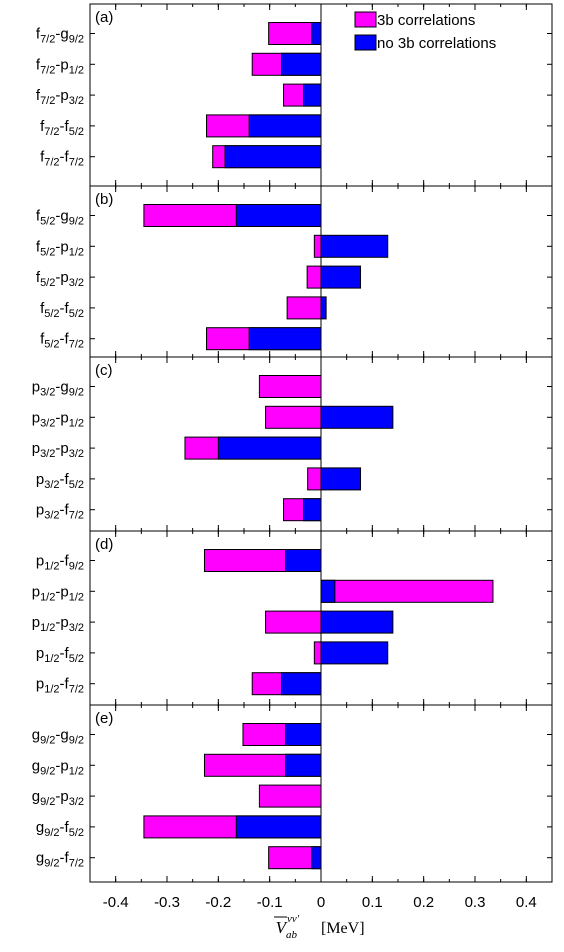  Describe the element at coordinates (104, 370) in the screenshot. I see `panel-label: (c)` at that location.